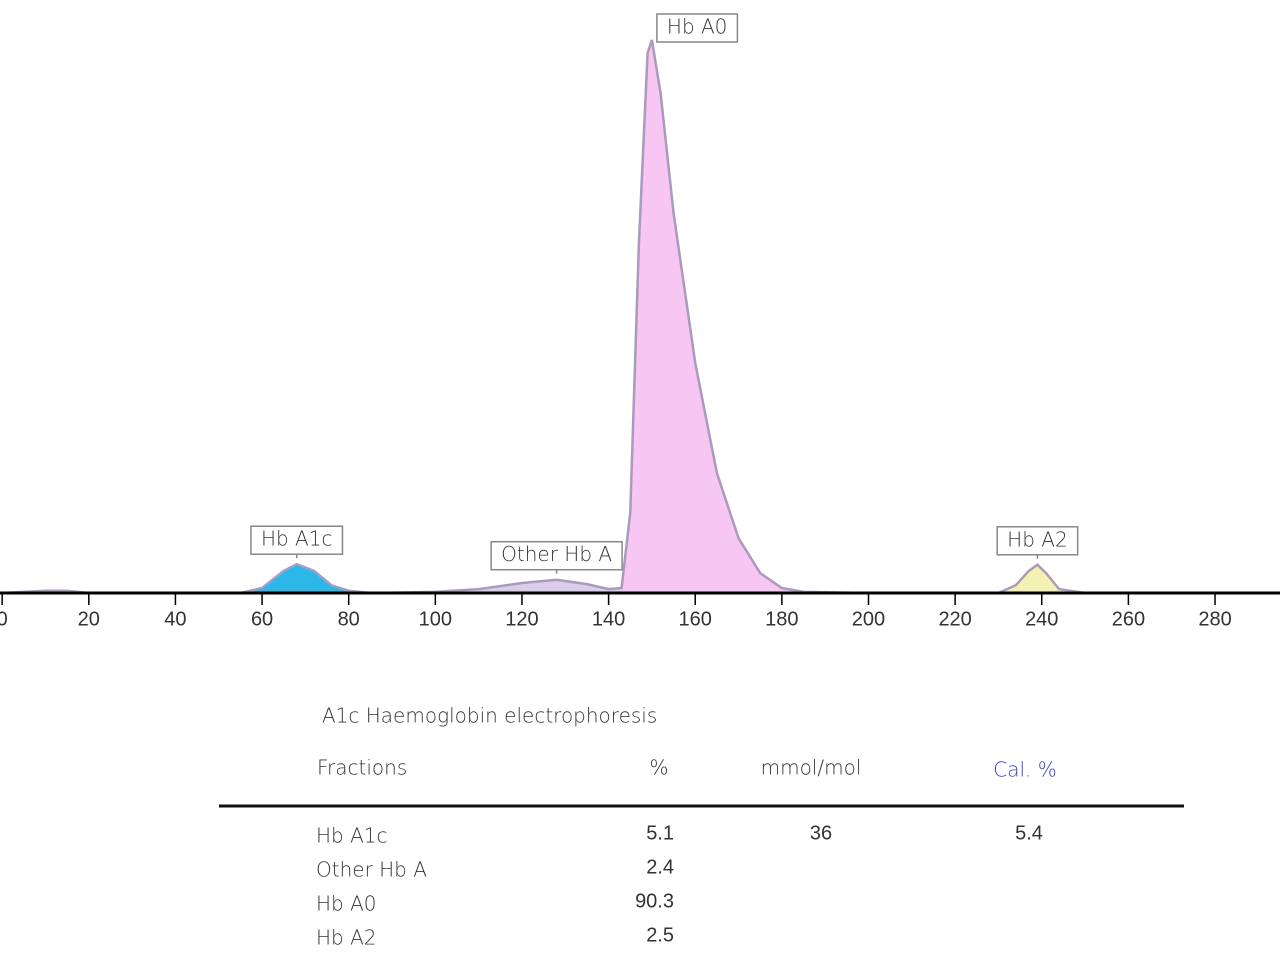 This screenshot has width=1280, height=960. What do you see at coordinates (658, 768) in the screenshot?
I see `table-header: %` at bounding box center [658, 768].